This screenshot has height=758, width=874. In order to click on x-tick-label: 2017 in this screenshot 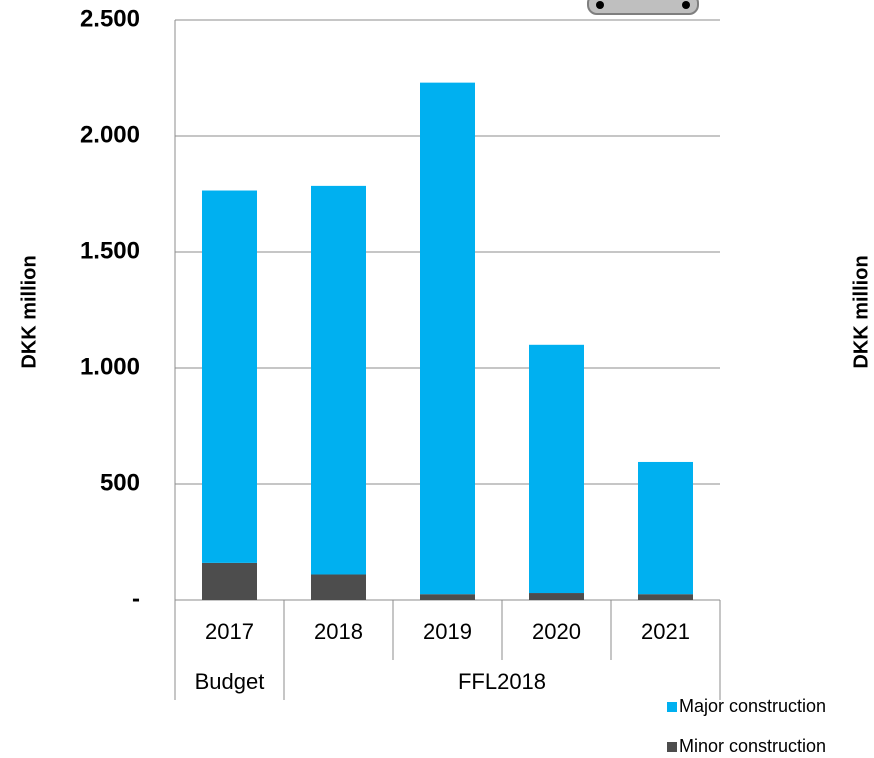, I will do `click(229, 631)`.